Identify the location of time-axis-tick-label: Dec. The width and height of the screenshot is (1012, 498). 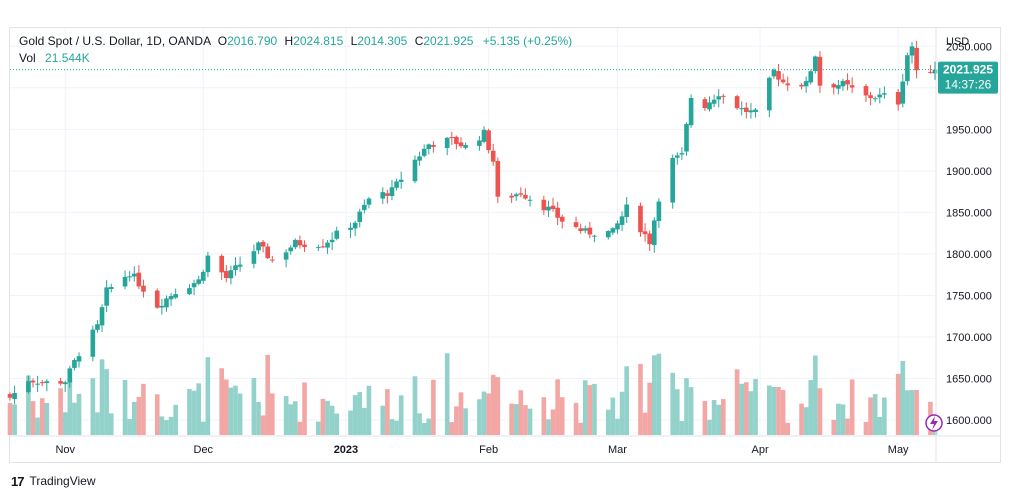
(204, 450).